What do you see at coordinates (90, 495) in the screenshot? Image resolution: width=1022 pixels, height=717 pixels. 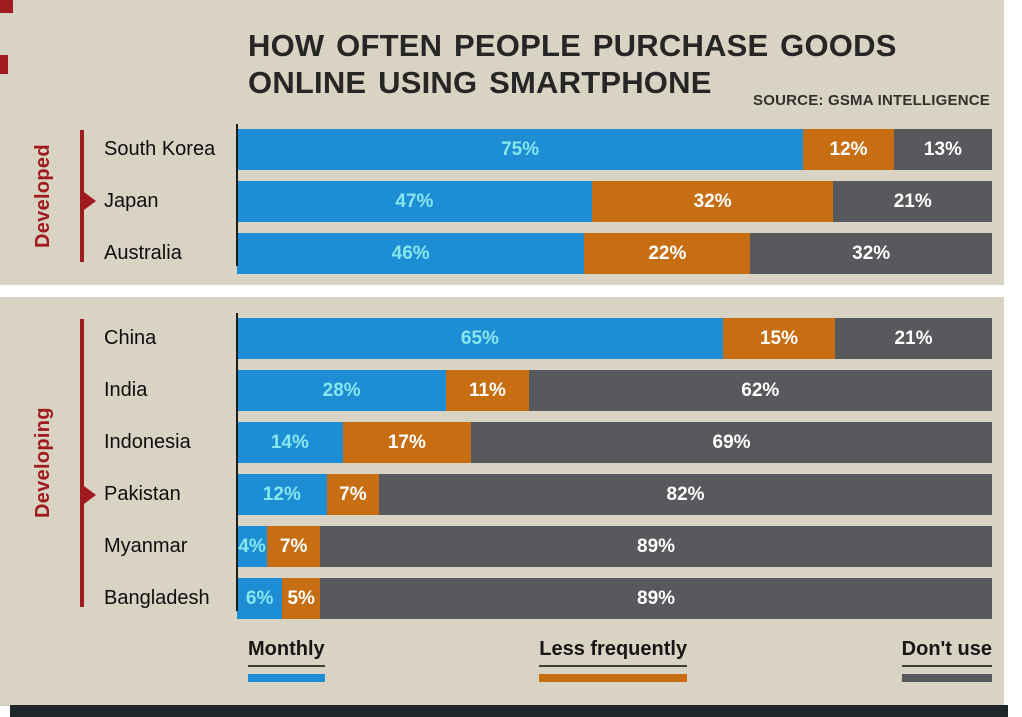 I see `arrow-right-icon` at bounding box center [90, 495].